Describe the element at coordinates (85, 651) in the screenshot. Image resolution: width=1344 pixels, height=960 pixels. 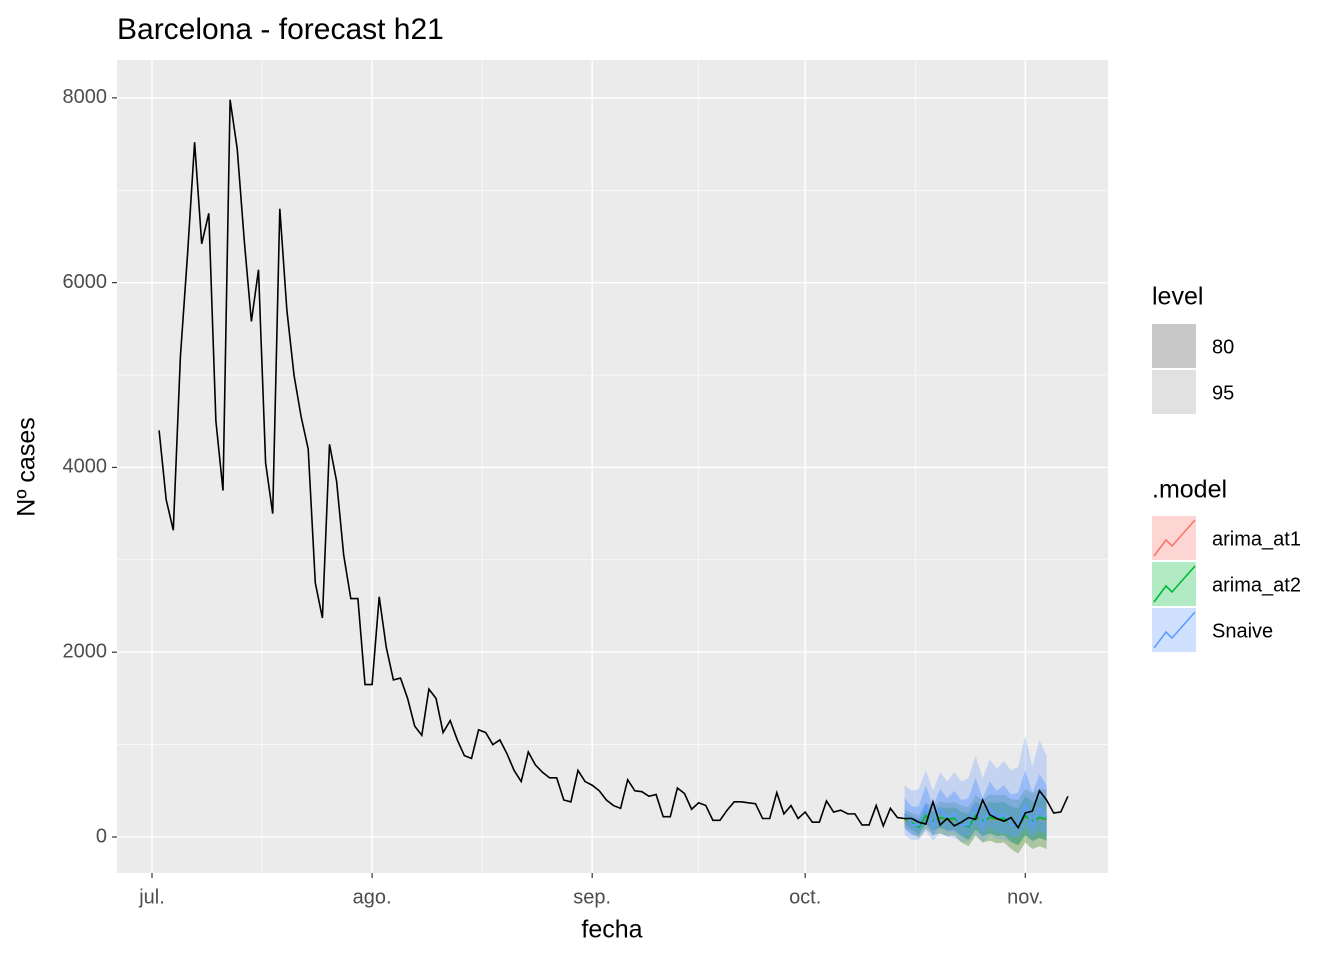
I see `y-tick-label: 2000` at that location.